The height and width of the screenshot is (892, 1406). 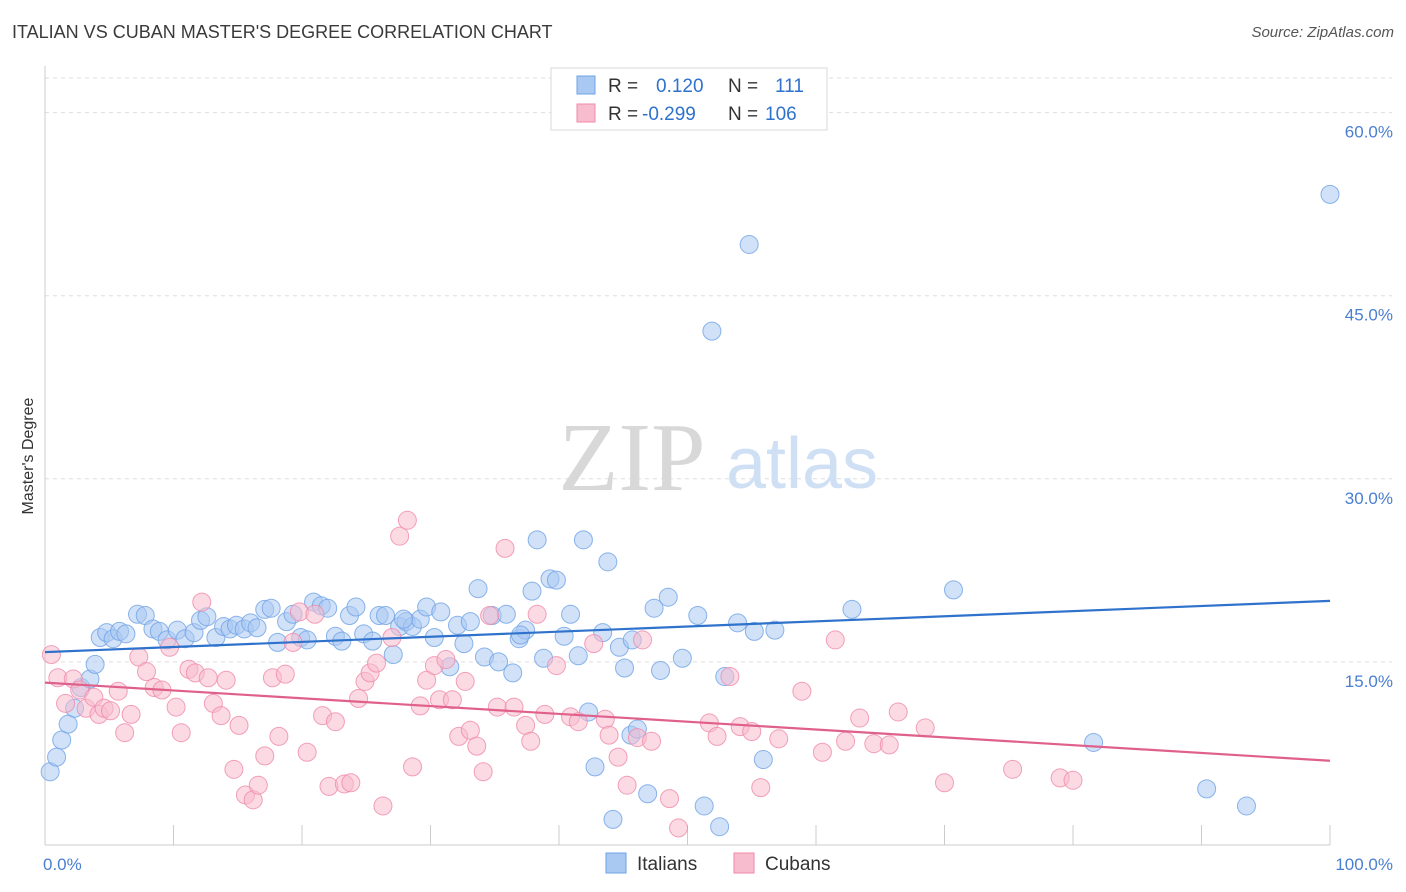 What do you see at coordinates (28, 455) in the screenshot?
I see `y-axis-title: Master's Degree` at bounding box center [28, 455].